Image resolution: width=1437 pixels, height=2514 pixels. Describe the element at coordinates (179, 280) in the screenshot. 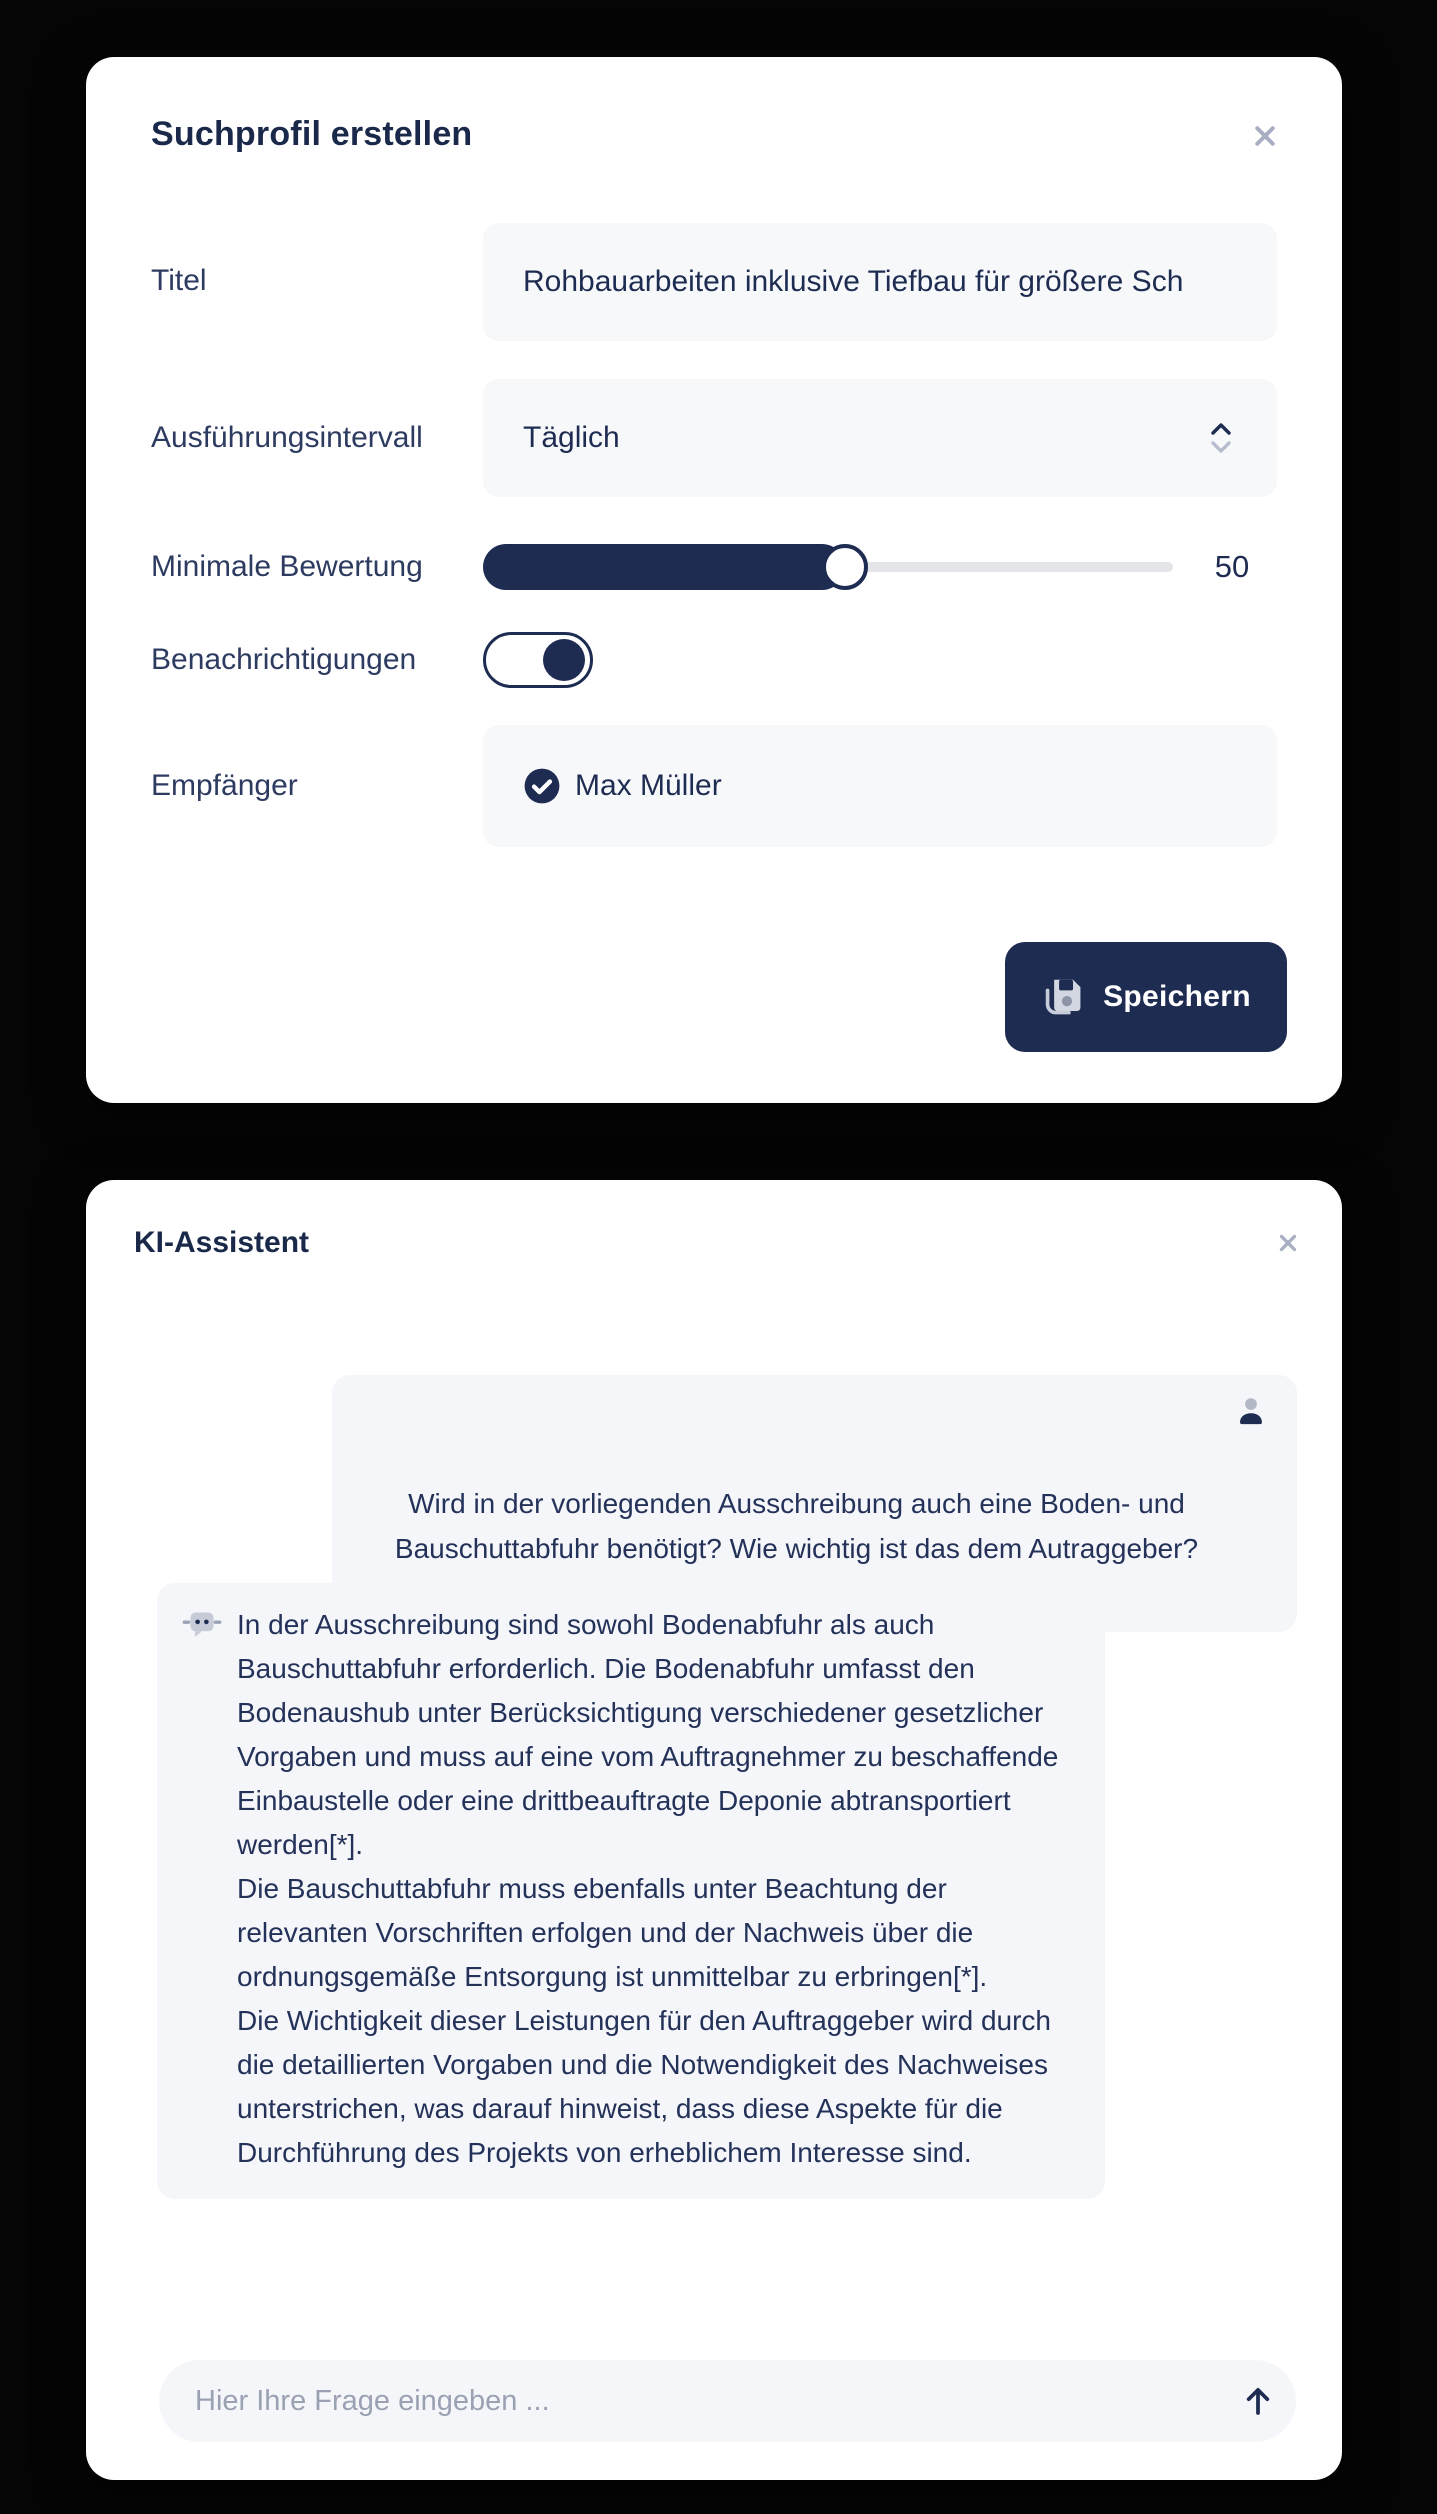

I see `title-field-label: Titel` at that location.